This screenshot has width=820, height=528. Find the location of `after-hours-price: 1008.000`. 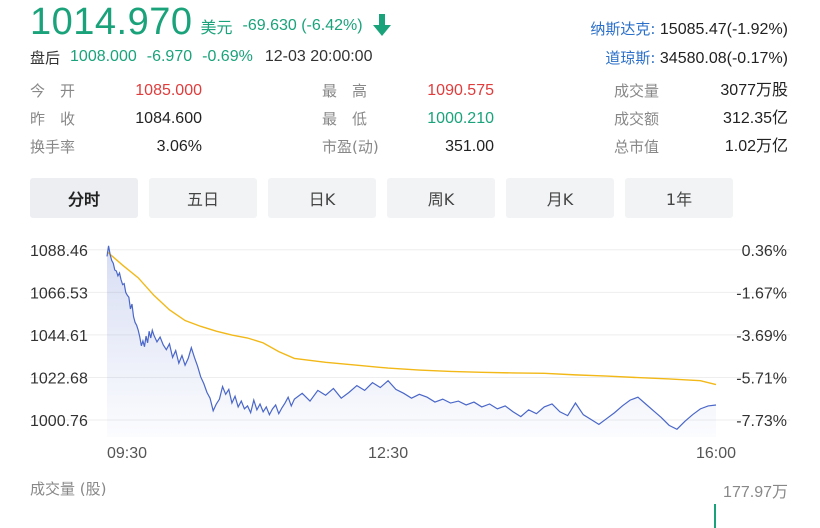

after-hours-price: 1008.000 is located at coordinates (103, 56).